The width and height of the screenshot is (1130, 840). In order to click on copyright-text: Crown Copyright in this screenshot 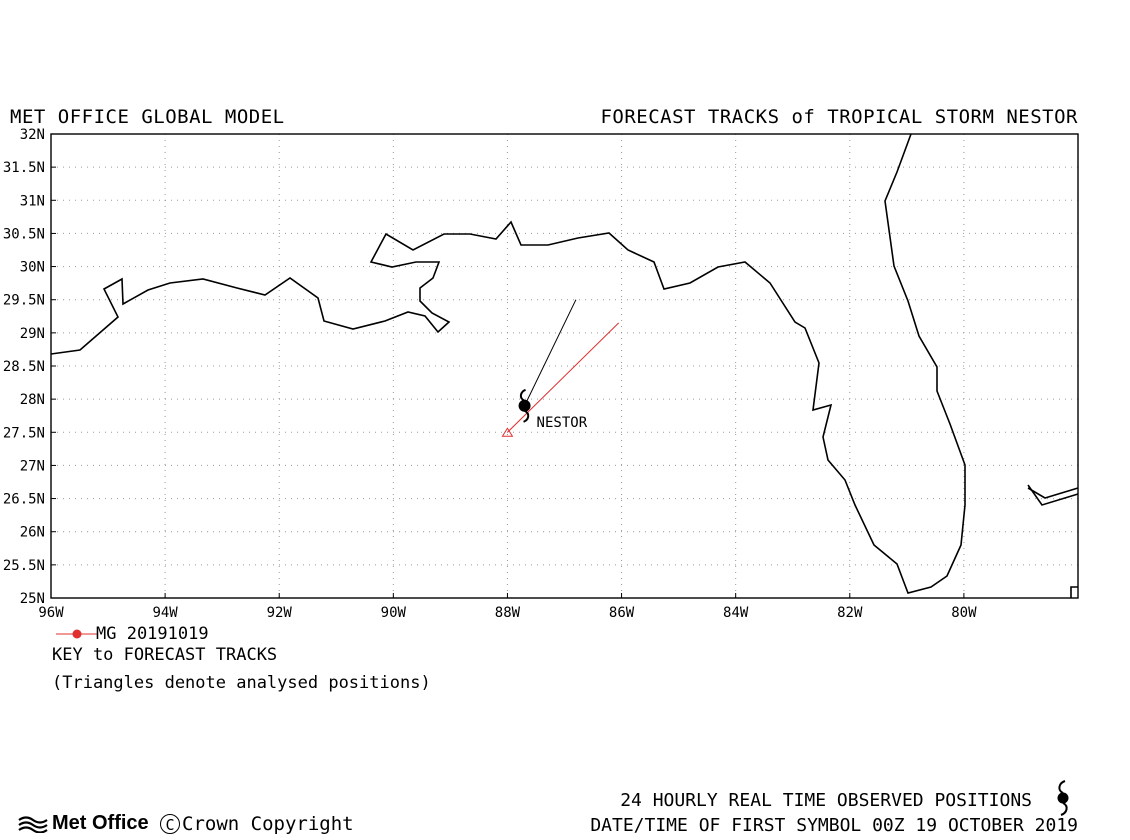, I will do `click(268, 824)`.